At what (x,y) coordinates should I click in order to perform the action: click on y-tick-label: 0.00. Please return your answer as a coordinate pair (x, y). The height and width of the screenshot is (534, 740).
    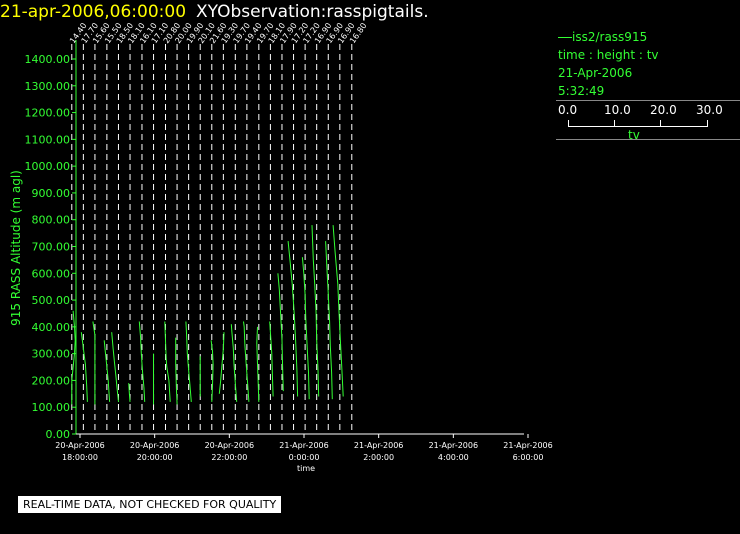
    Looking at the image, I should click on (58, 434).